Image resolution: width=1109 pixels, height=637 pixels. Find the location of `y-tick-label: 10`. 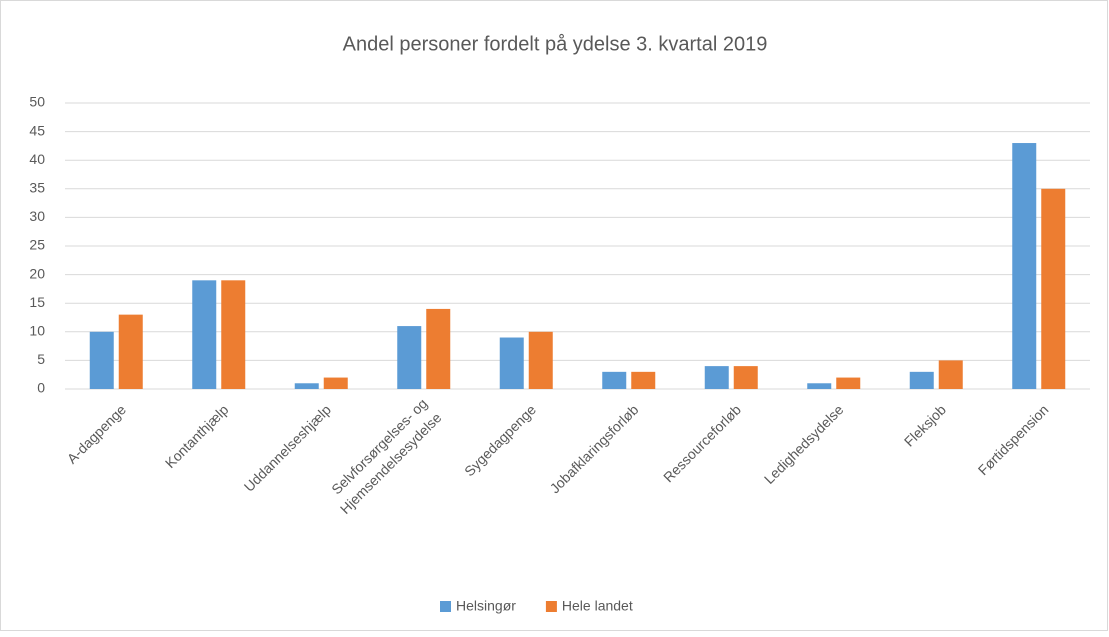

y-tick-label: 10 is located at coordinates (37, 331).